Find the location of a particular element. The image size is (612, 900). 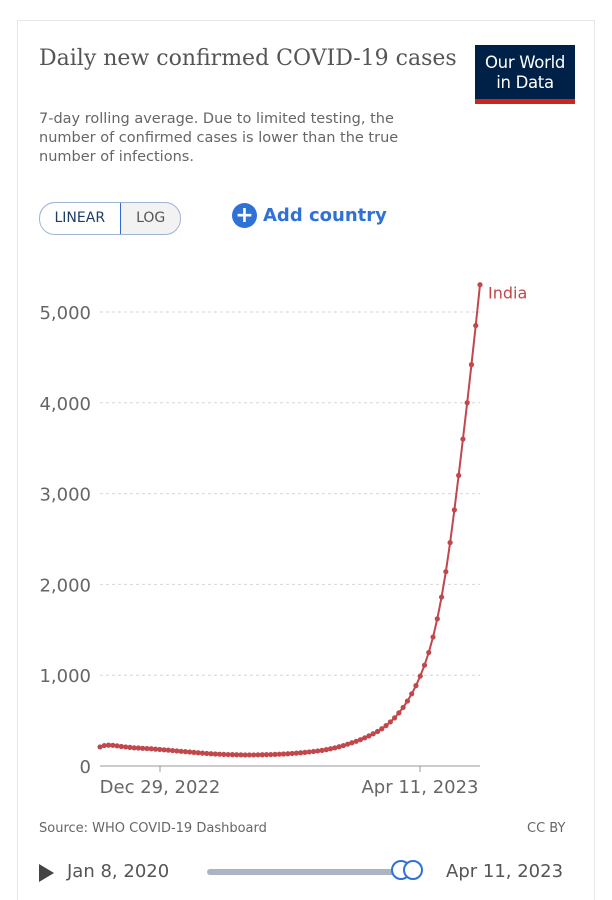

timeline-track is located at coordinates (309, 872).